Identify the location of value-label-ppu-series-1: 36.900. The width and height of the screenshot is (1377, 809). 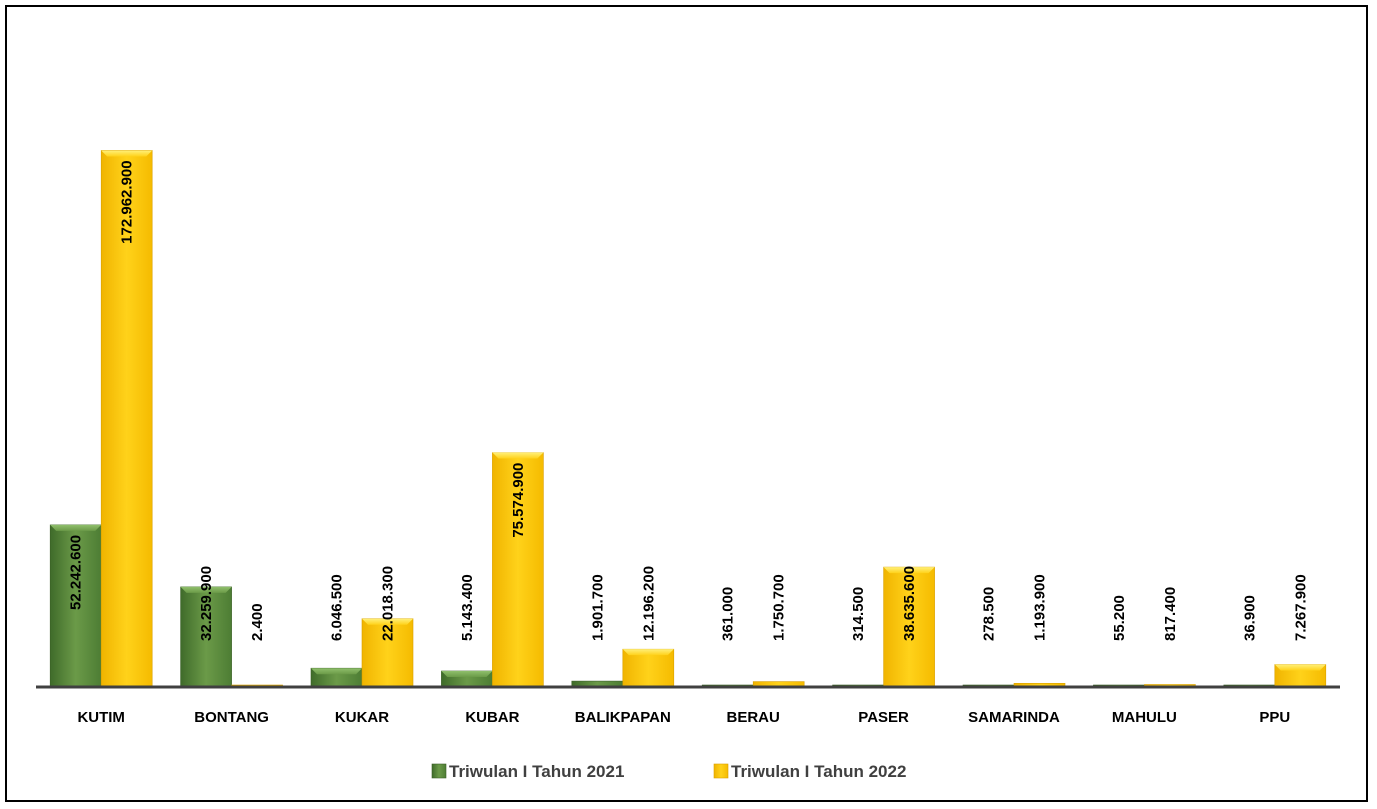
(1249, 618).